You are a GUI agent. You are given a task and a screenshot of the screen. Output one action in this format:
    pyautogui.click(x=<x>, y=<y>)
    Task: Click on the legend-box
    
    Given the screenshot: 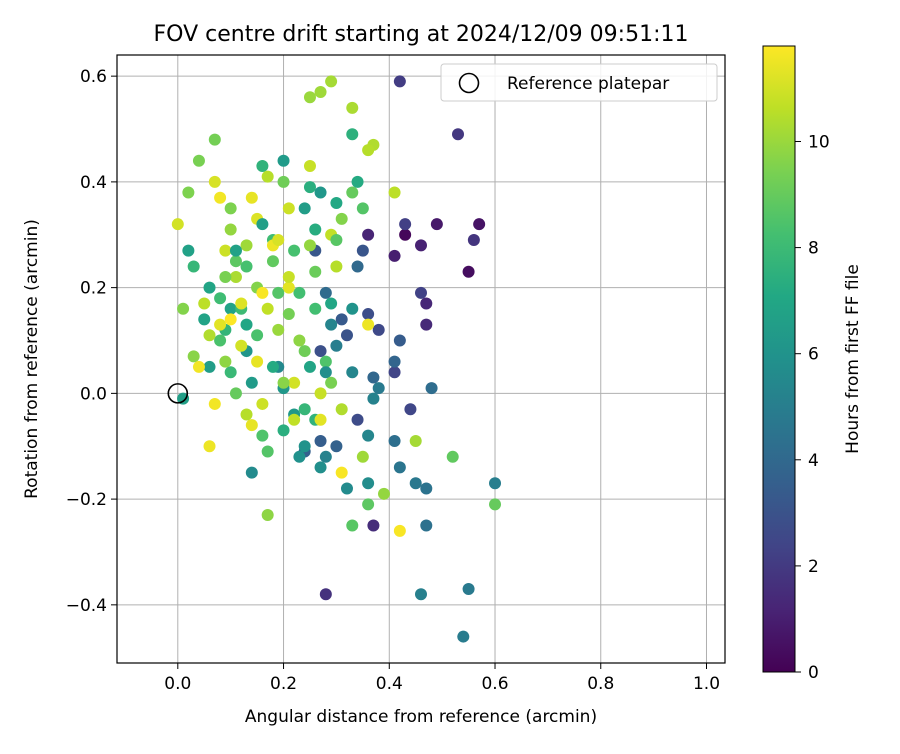 What is the action you would take?
    pyautogui.click(x=579, y=82)
    